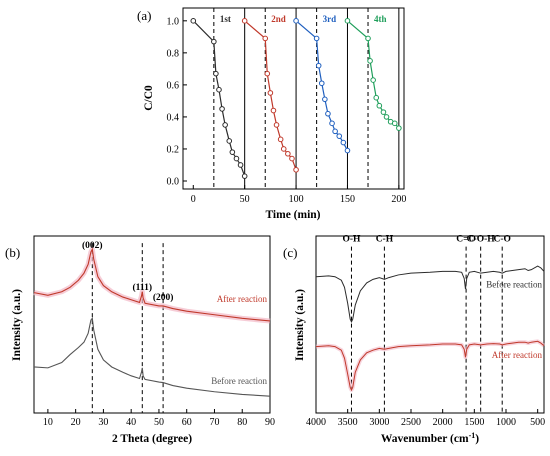 The width and height of the screenshot is (550, 456). What do you see at coordinates (131, 422) in the screenshot?
I see `x-tick-label: 40` at bounding box center [131, 422].